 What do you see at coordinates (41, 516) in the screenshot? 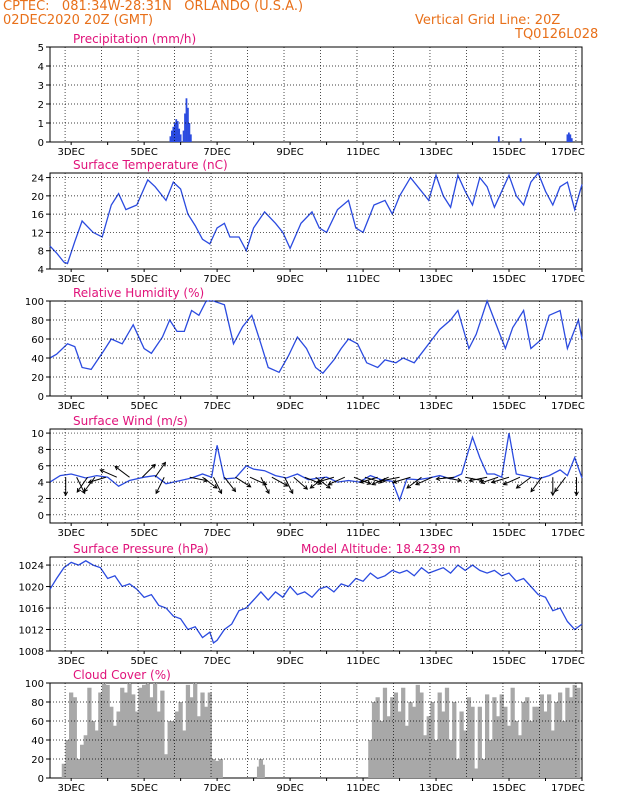
I see `wind-ytick-label: 0` at bounding box center [41, 516].